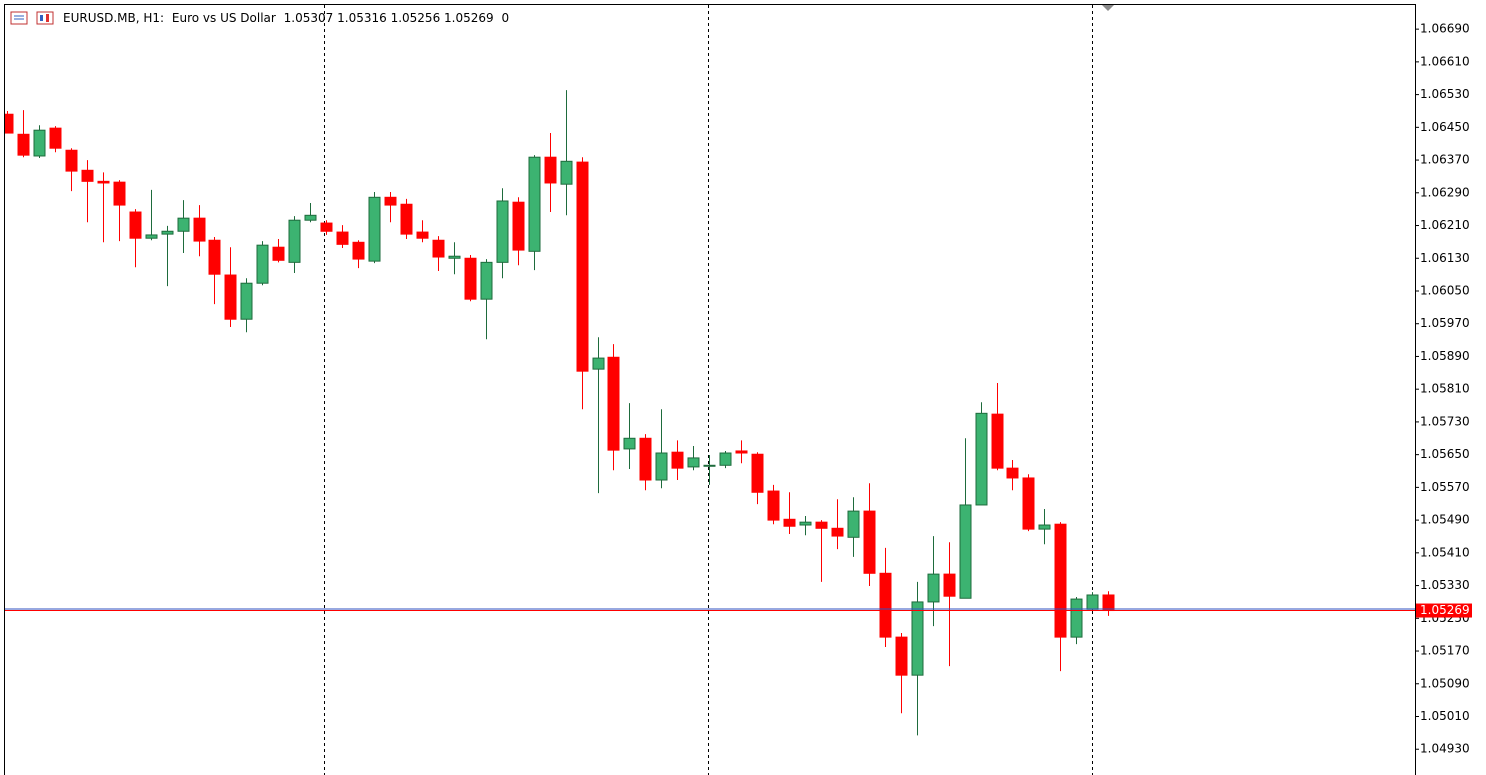 The image size is (1486, 775). I want to click on y-tick-label: 1.06690, so click(1445, 29).